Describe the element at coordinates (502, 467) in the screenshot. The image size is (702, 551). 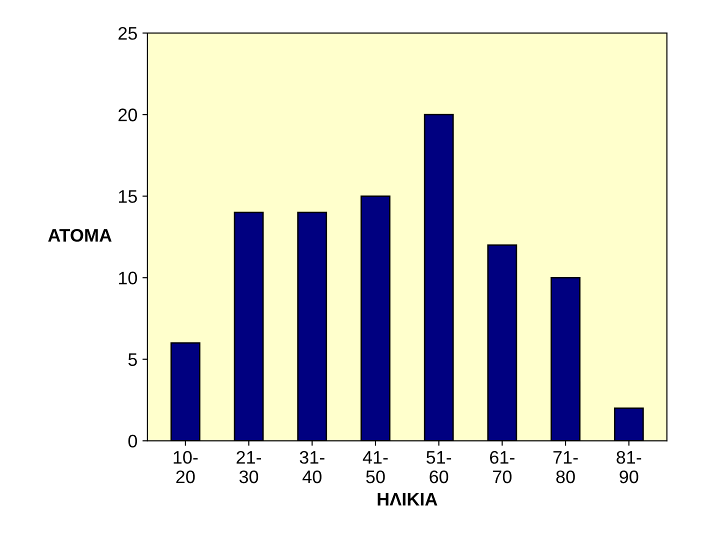
I see `x-tick-label: 61- 70` at that location.